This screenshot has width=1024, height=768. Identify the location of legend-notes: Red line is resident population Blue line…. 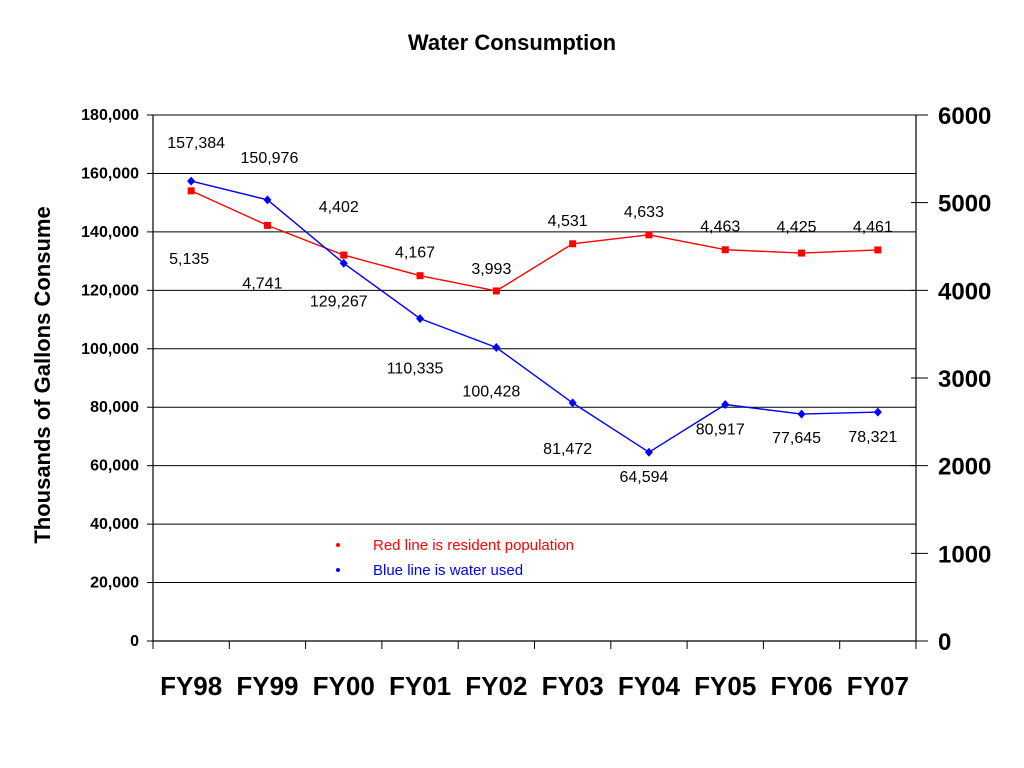
(455, 558).